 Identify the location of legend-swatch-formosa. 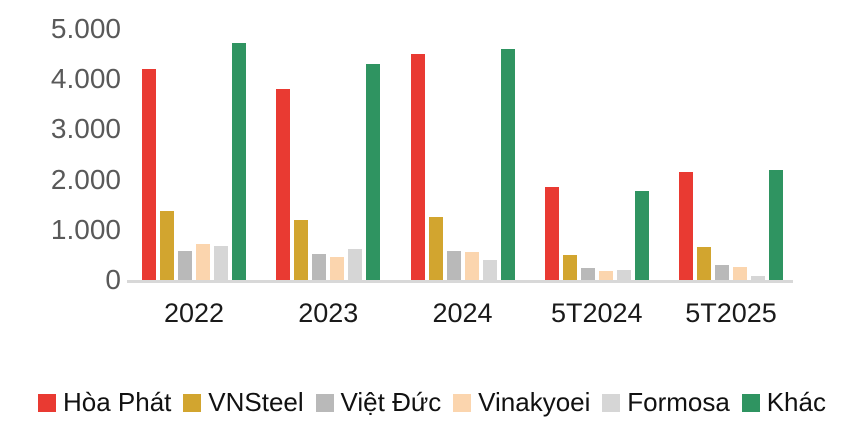
(611, 402).